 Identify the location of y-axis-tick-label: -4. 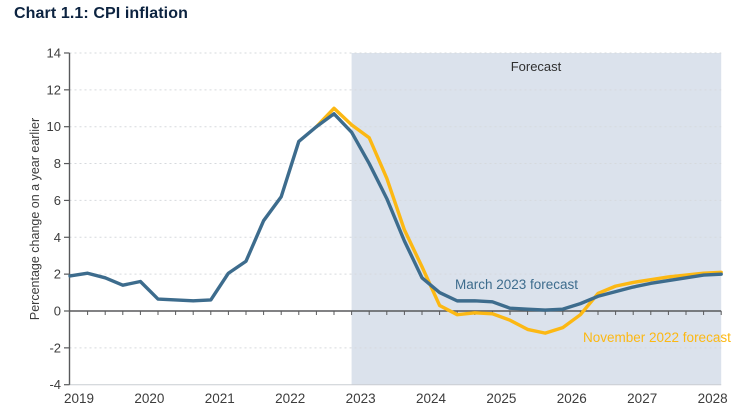
(55, 384).